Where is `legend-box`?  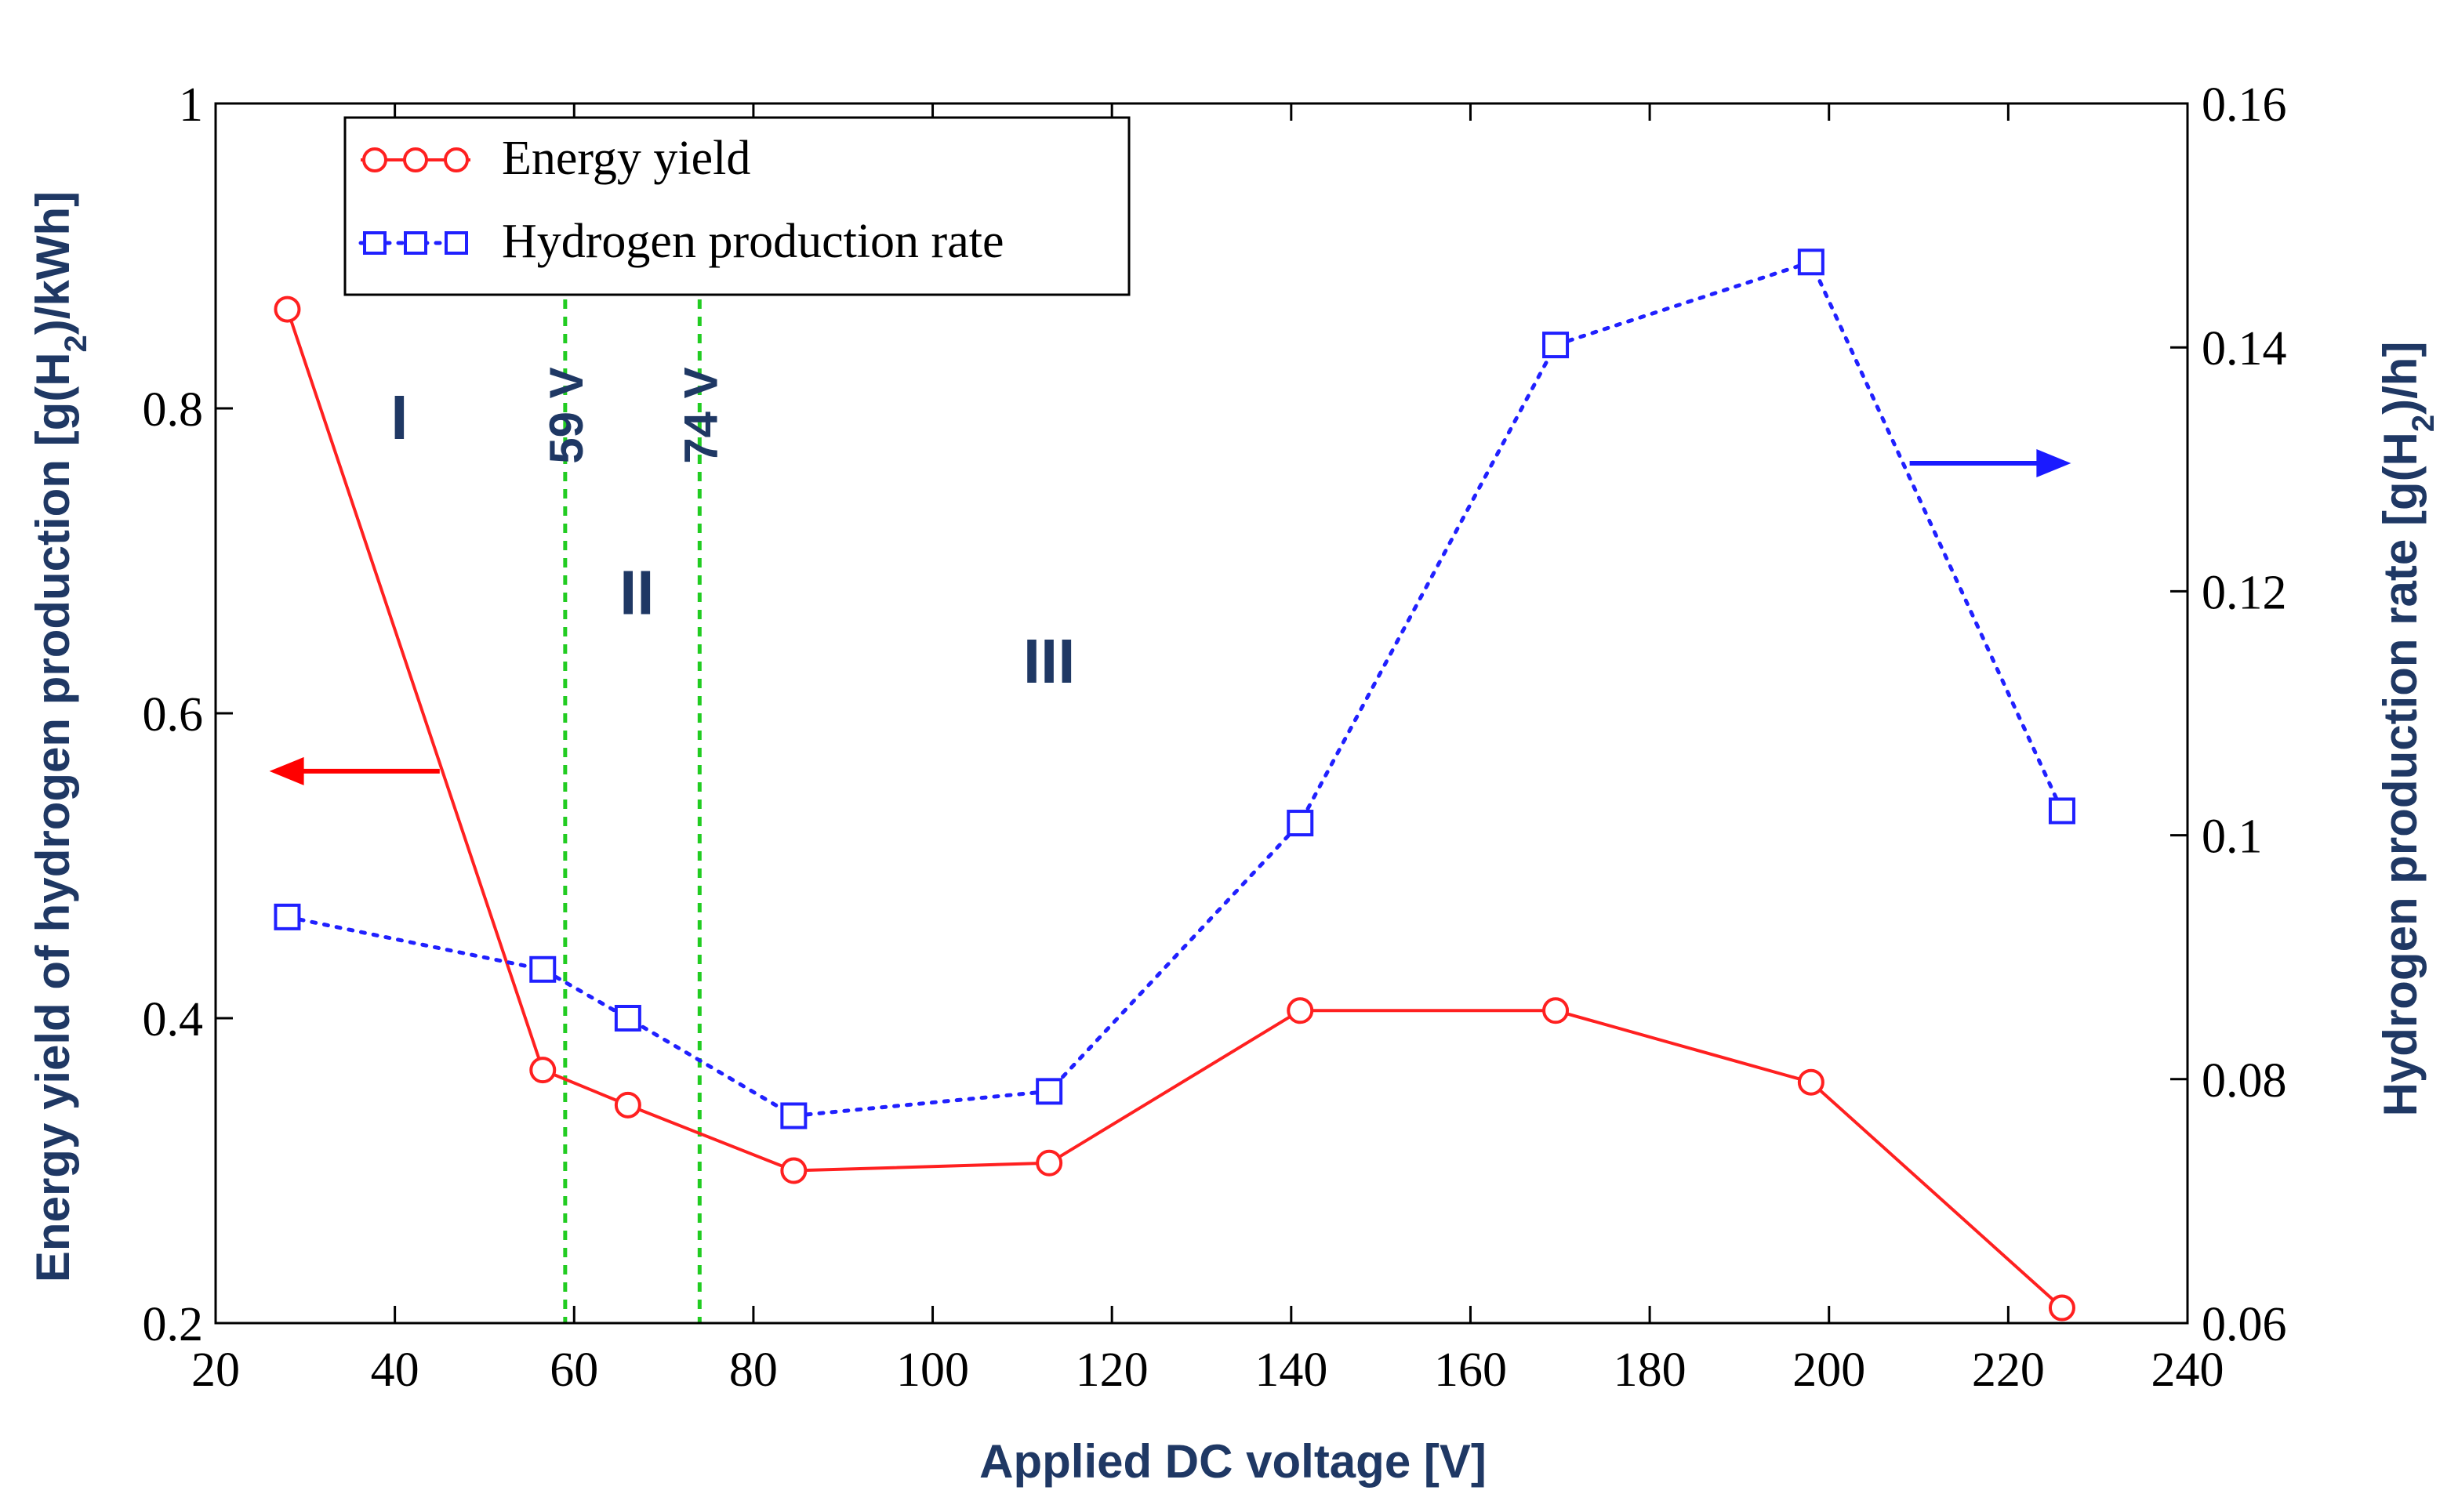 legend-box is located at coordinates (737, 206).